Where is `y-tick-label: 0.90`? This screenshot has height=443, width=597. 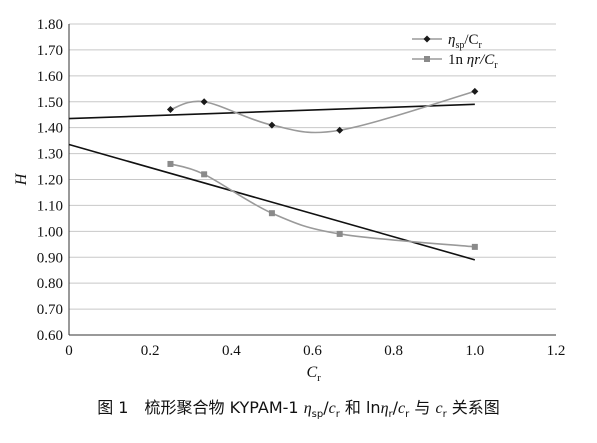
y-tick-label: 0.90 is located at coordinates (50, 258).